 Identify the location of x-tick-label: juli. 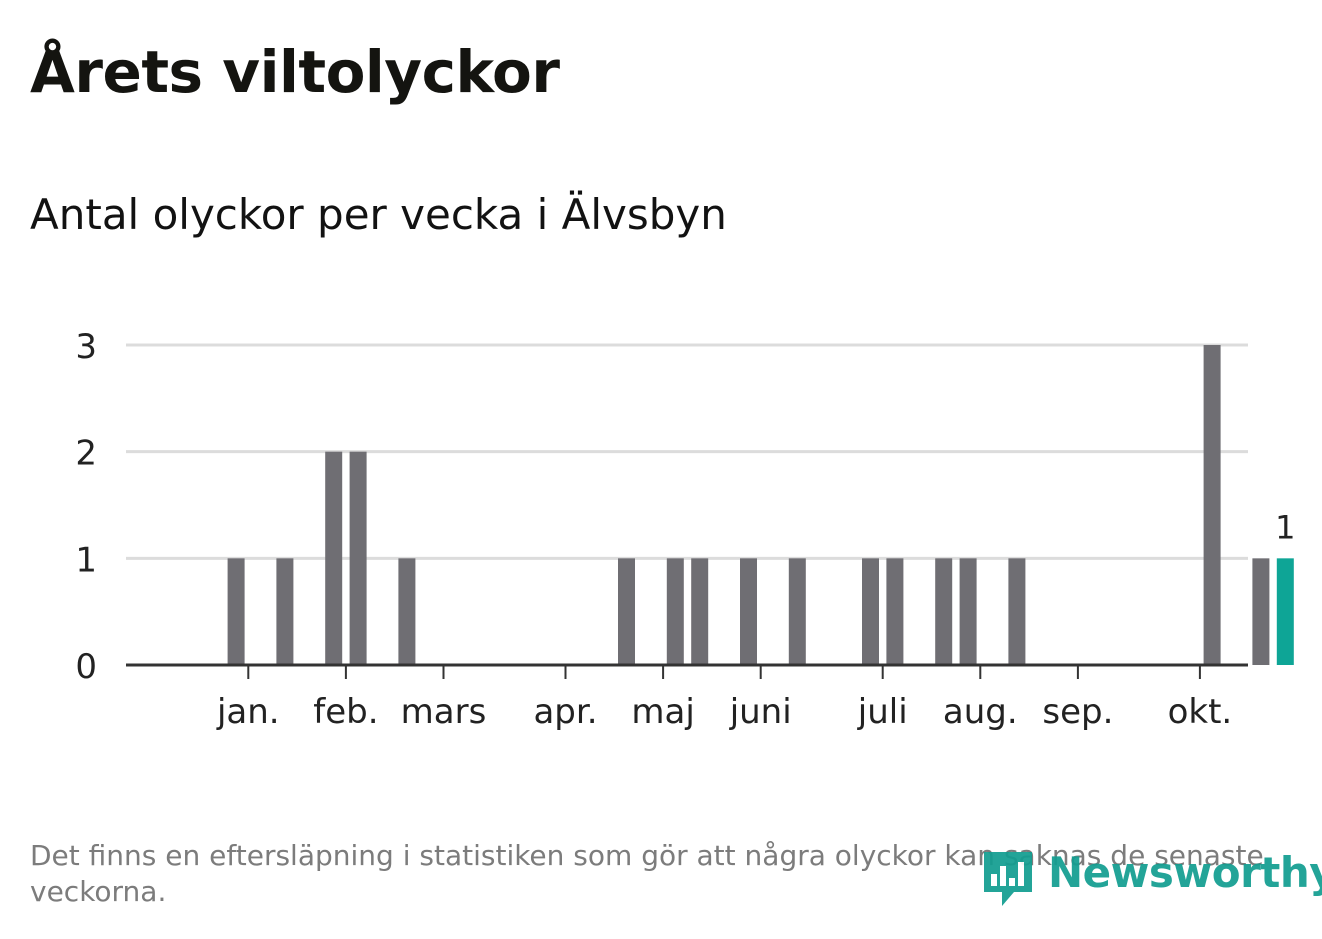
(882, 712).